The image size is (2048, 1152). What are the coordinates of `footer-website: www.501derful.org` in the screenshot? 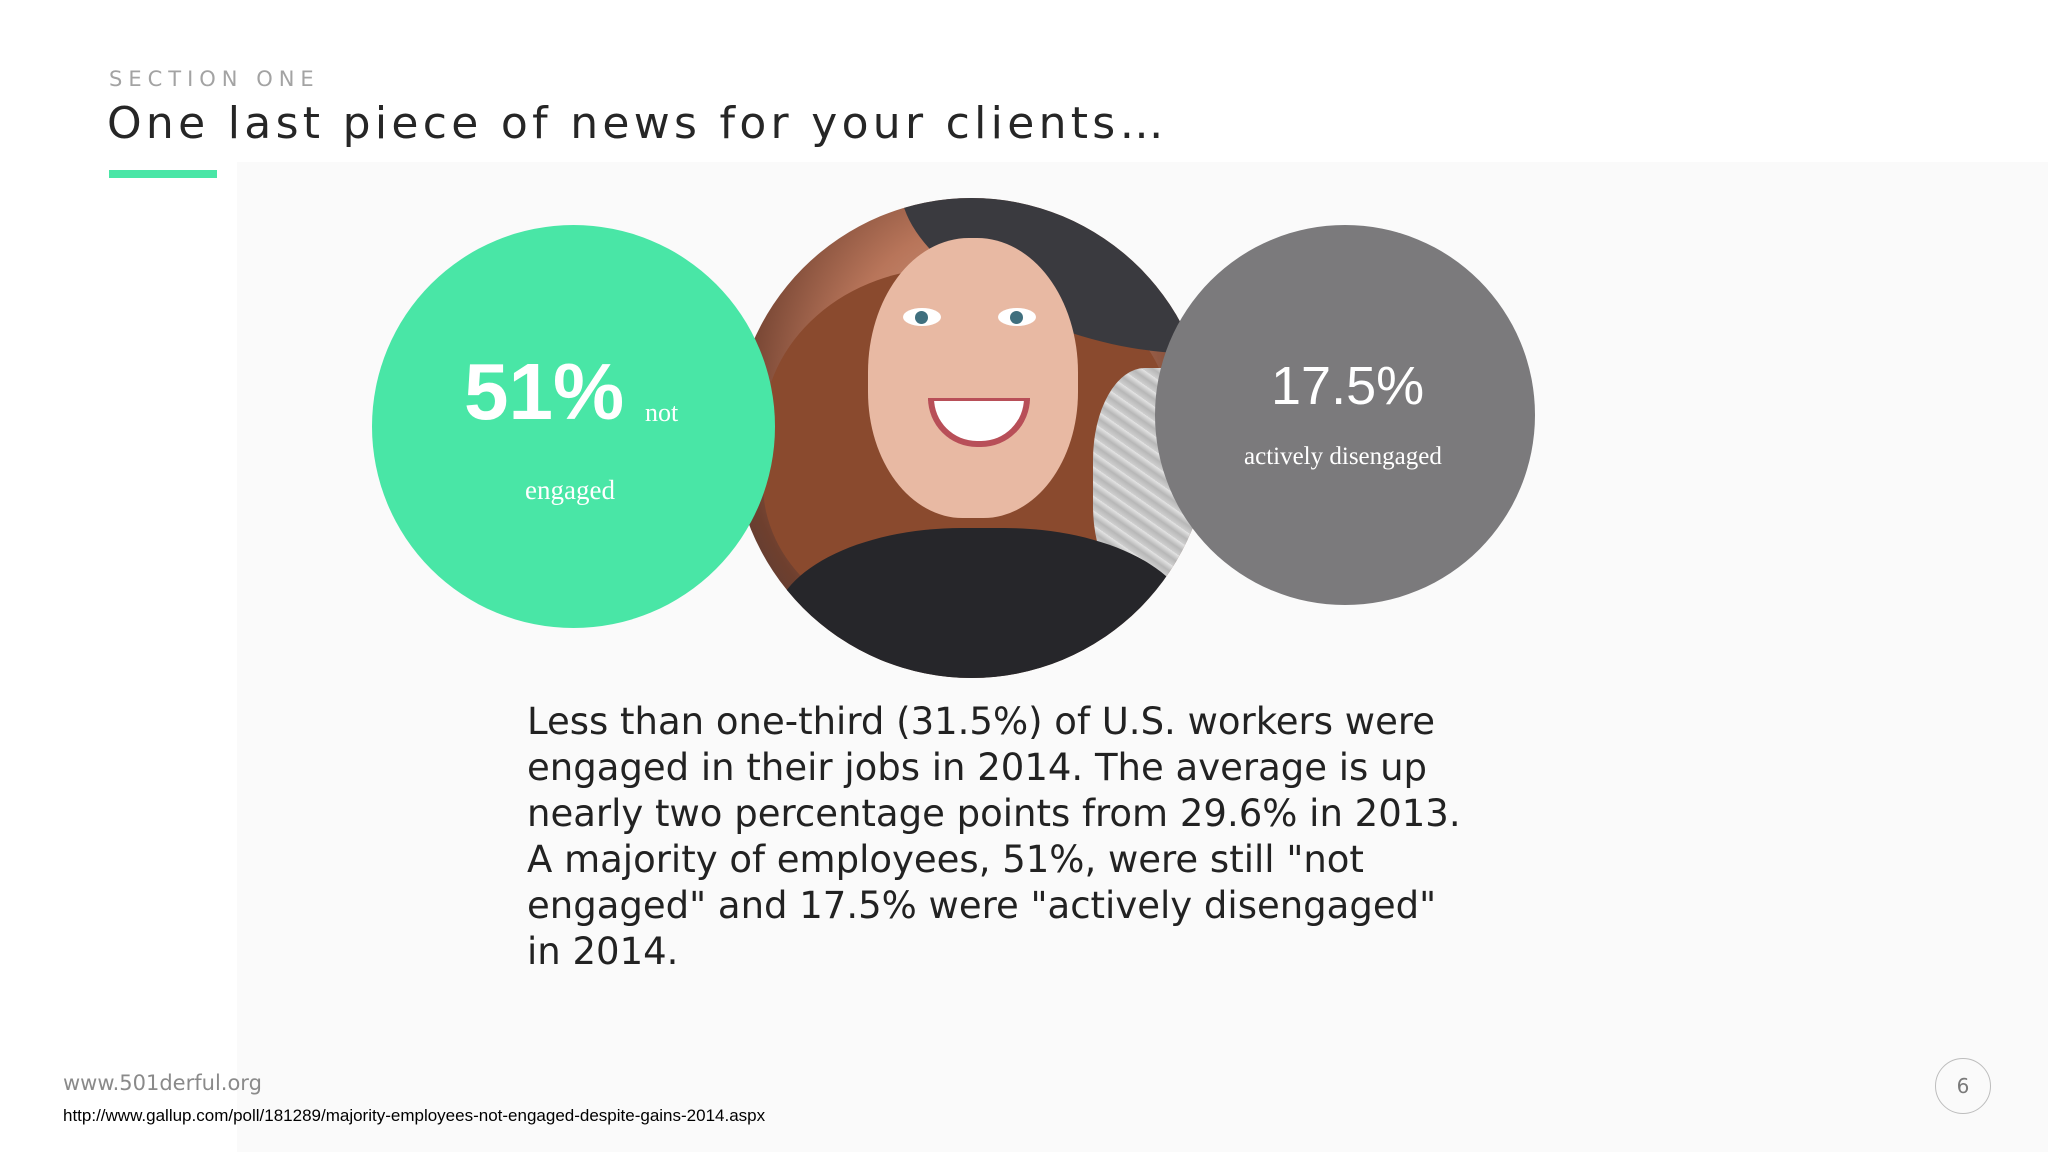 It's located at (162, 1083).